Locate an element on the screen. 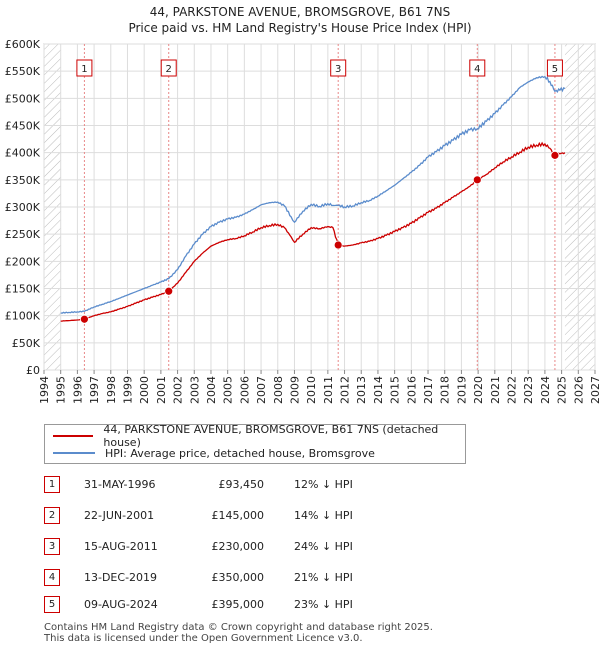  sale-hpi-diff: 23% ↓ HPI is located at coordinates (323, 604).